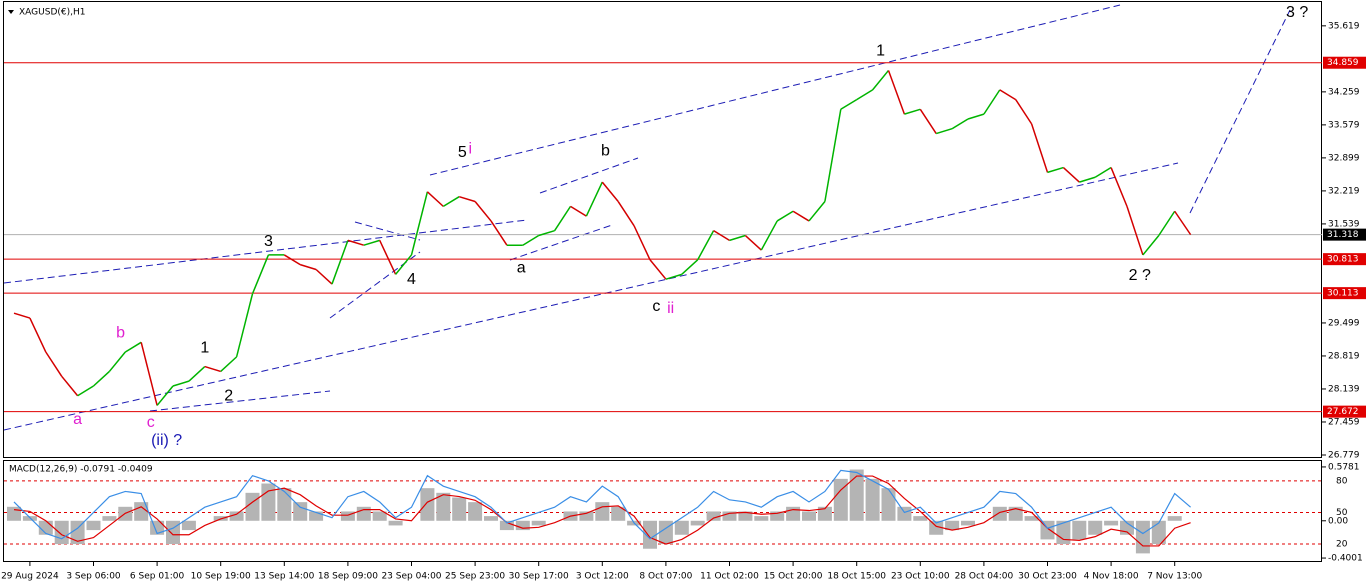 This screenshot has height=588, width=1366. I want to click on wave-label: 1, so click(204, 347).